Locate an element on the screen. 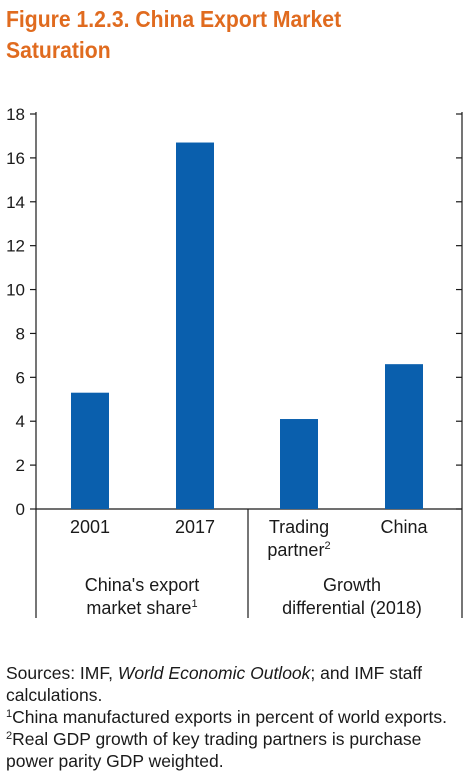 Image resolution: width=476 pixels, height=781 pixels. y-tick-label: 10 is located at coordinates (15, 290).